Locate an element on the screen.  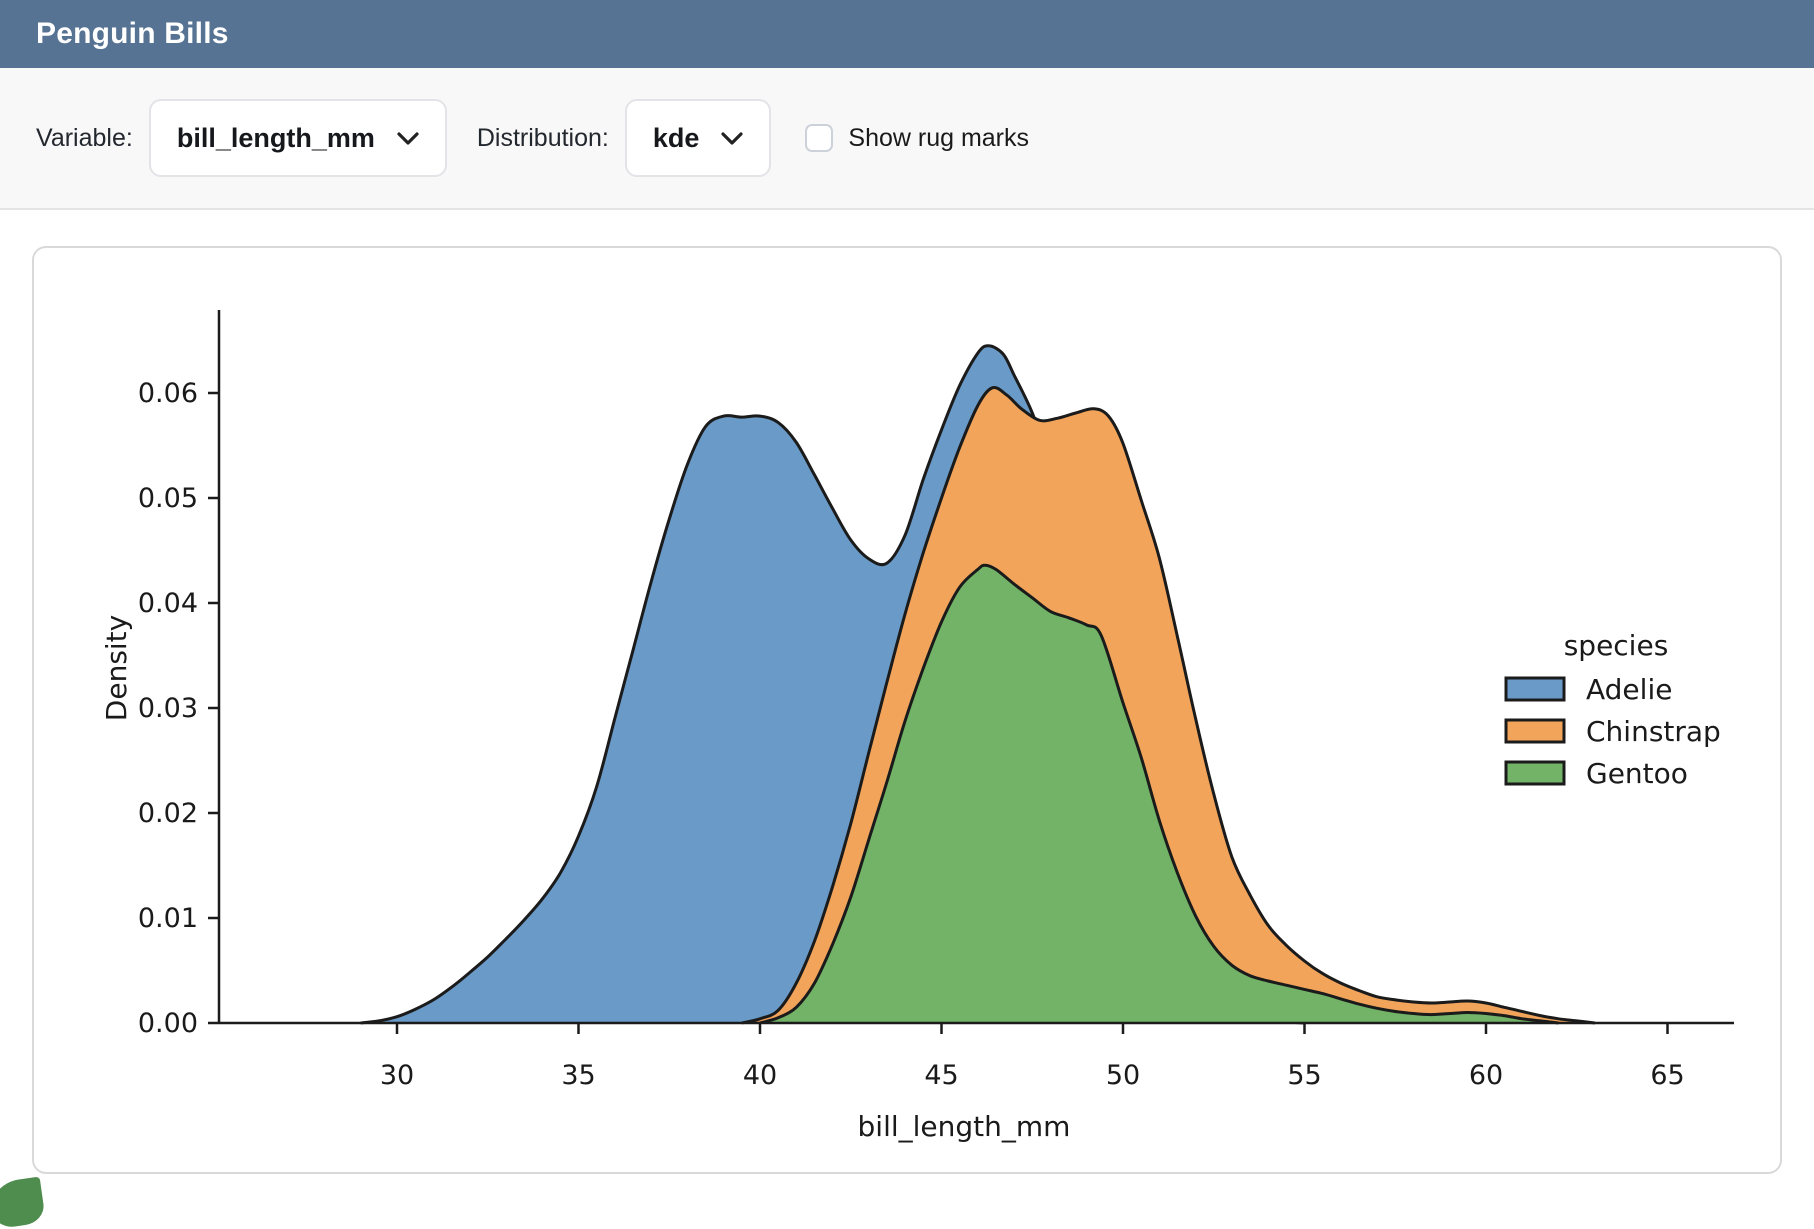
legend-swatch-adelie is located at coordinates (1535, 689).